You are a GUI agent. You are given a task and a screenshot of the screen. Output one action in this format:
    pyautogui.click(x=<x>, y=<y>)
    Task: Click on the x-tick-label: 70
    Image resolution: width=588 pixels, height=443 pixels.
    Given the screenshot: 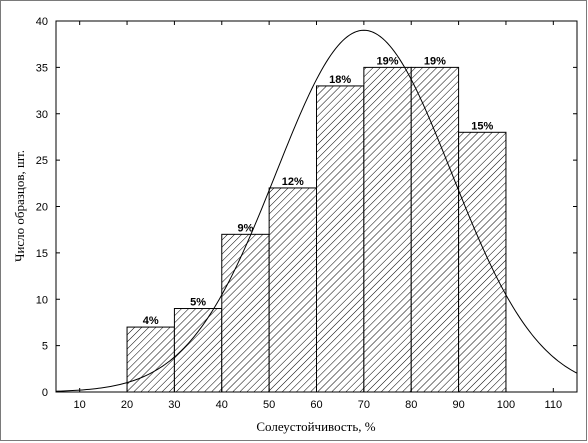 What is the action you would take?
    pyautogui.click(x=364, y=405)
    